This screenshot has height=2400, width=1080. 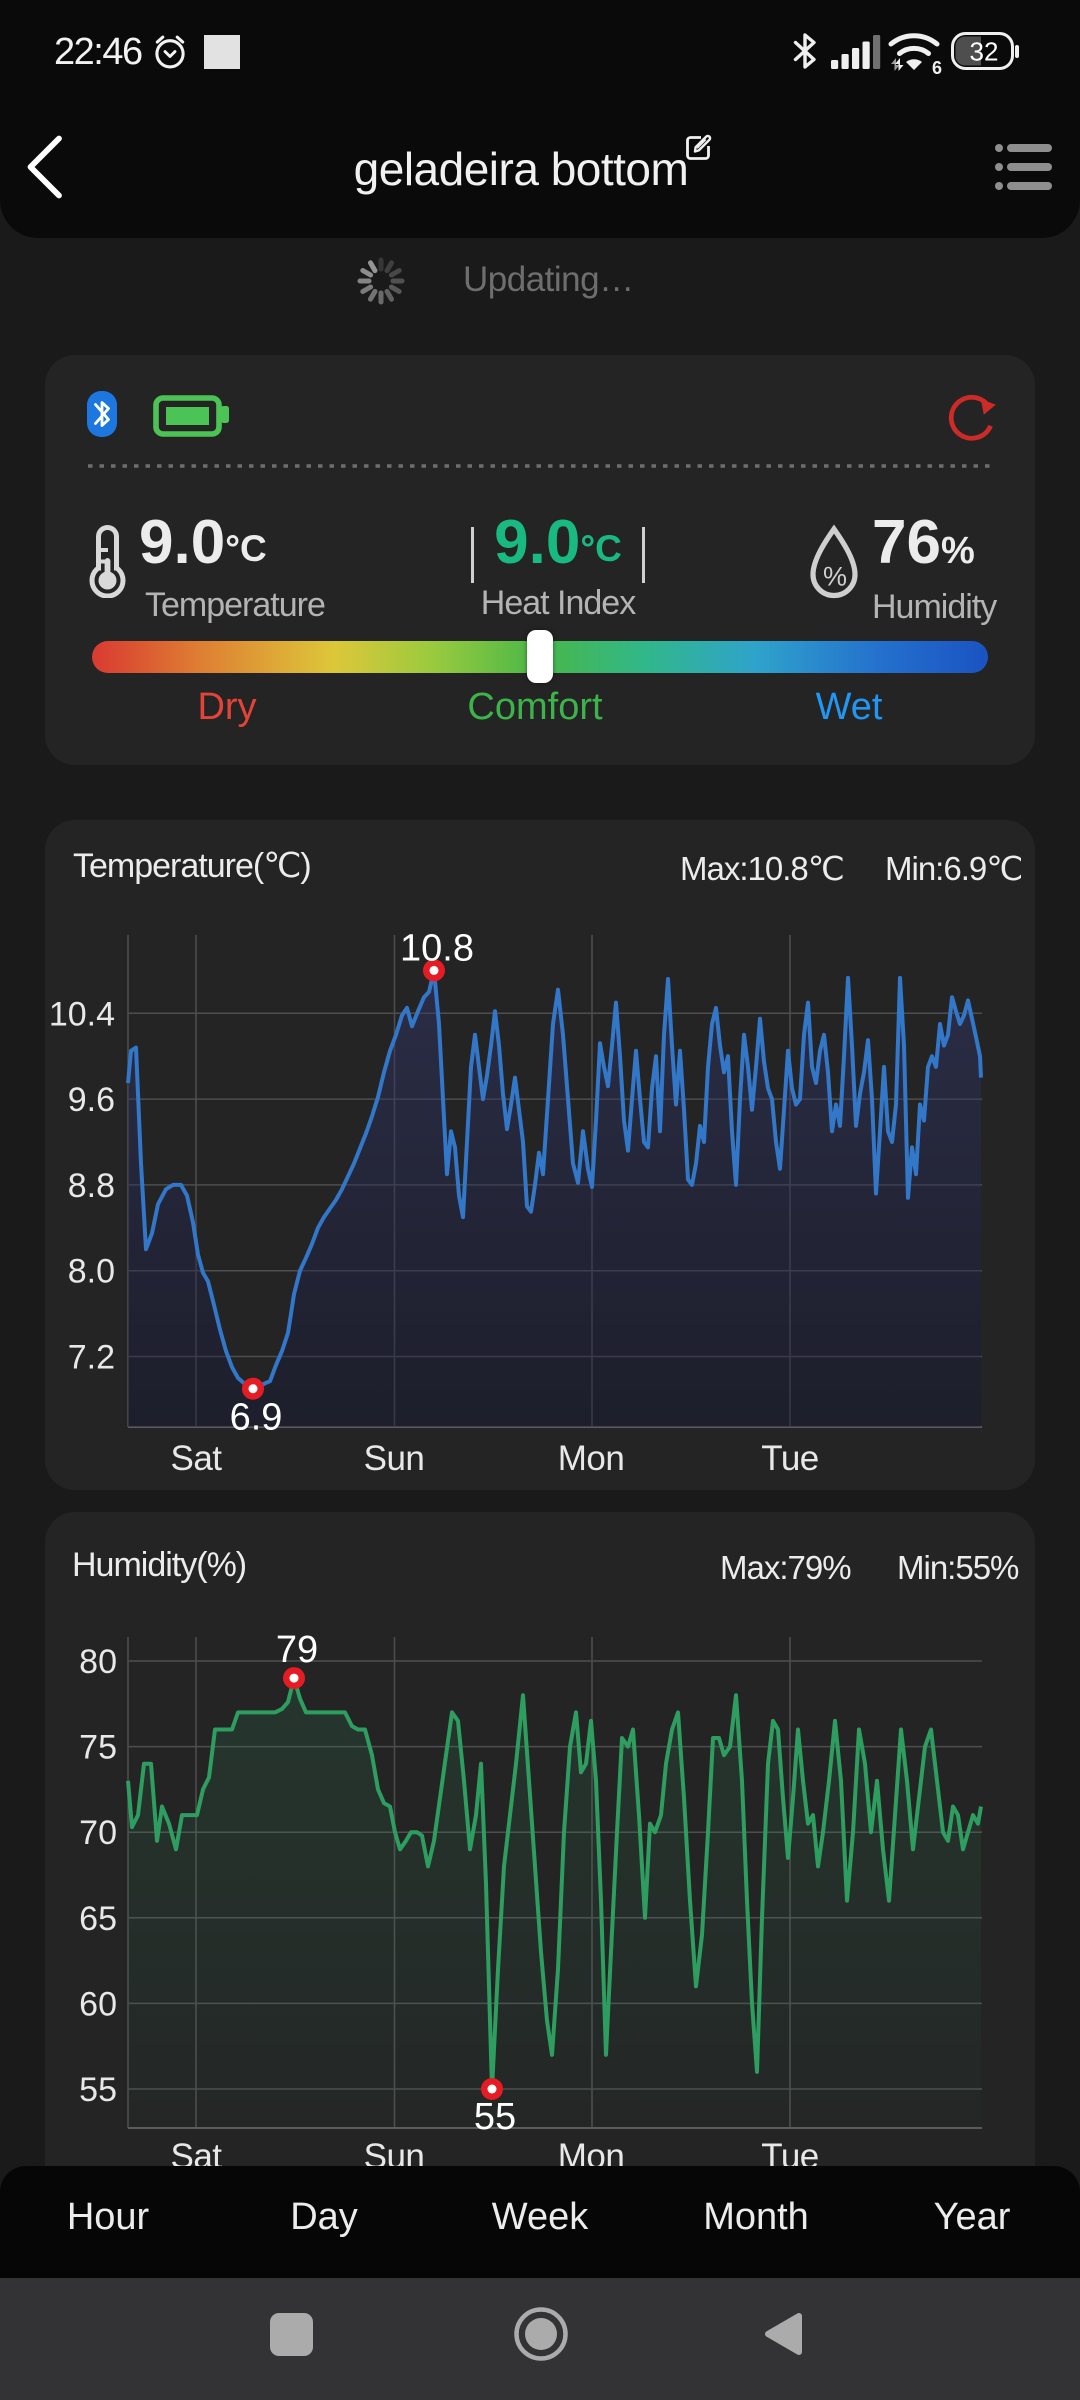 What do you see at coordinates (91, 1358) in the screenshot?
I see `svg-text: 7.2` at bounding box center [91, 1358].